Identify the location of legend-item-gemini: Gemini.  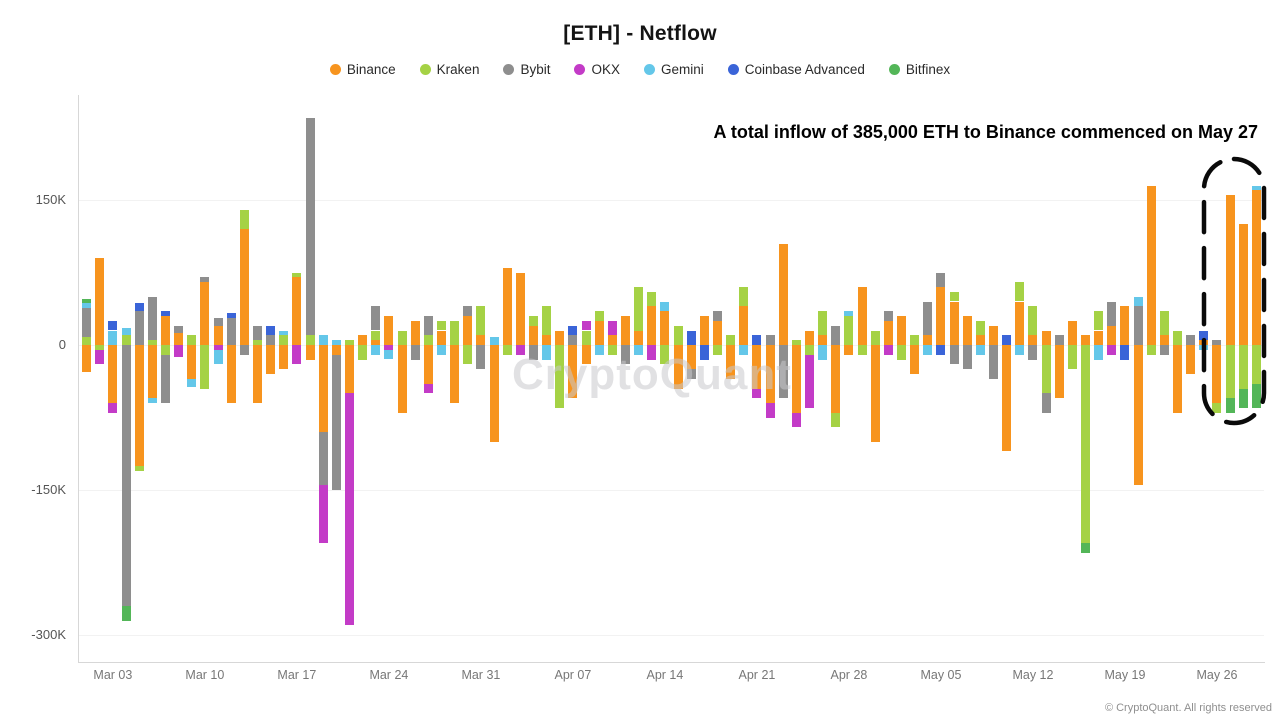
(673, 69).